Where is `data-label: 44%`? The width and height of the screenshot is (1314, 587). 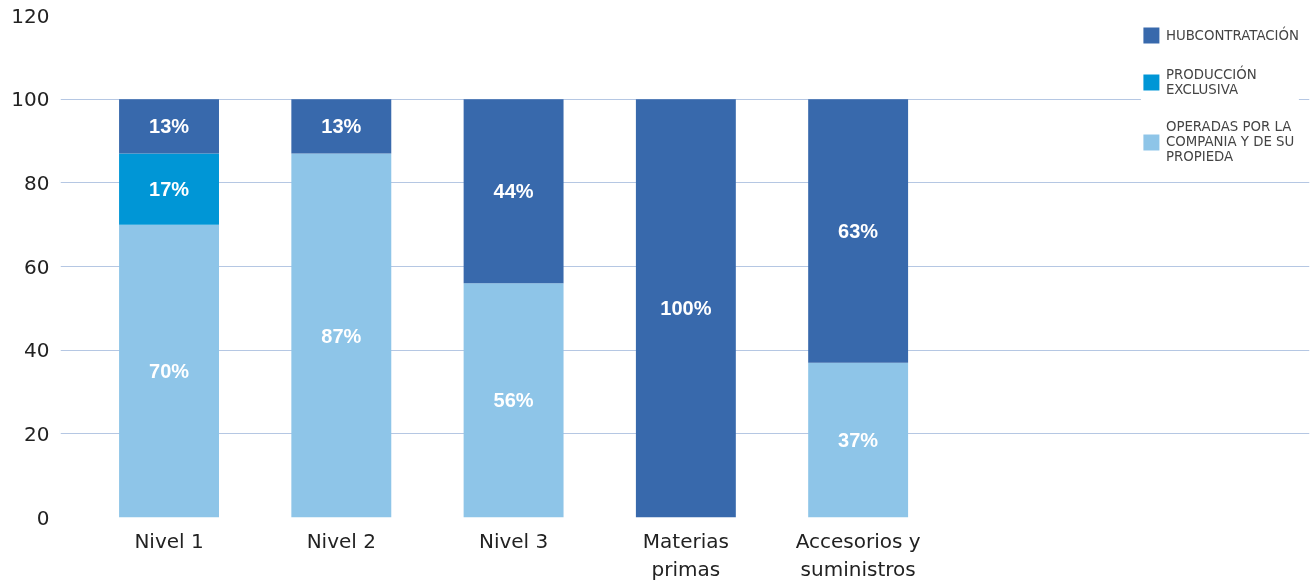
data-label: 44% is located at coordinates (513, 191).